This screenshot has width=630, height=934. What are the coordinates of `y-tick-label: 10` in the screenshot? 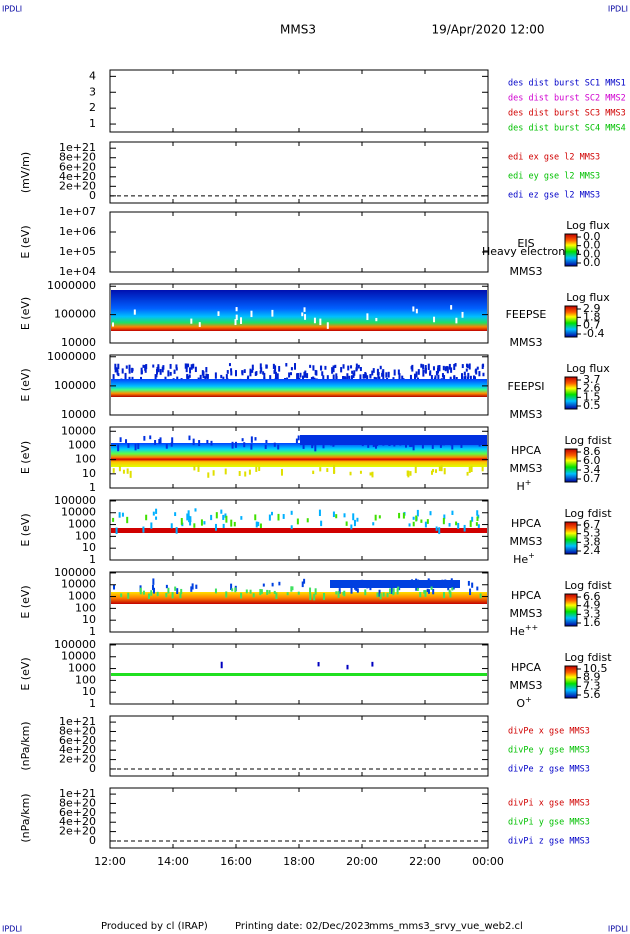 It's located at (89, 691).